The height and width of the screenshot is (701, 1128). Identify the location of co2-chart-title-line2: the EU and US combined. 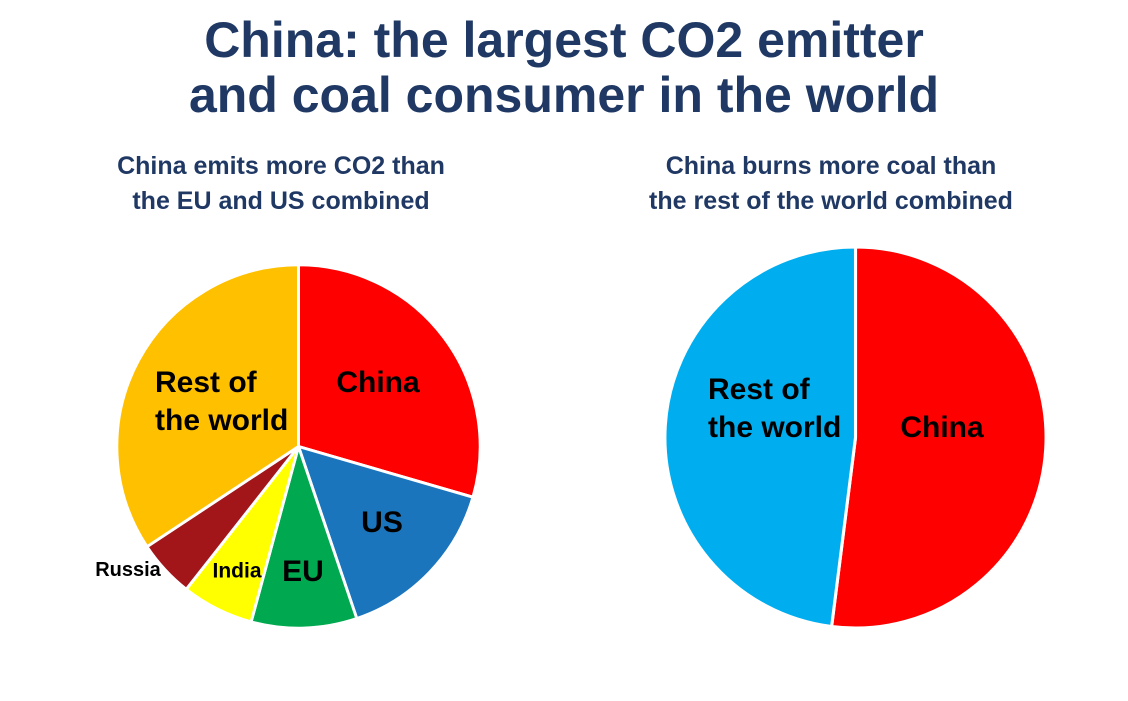
(281, 201).